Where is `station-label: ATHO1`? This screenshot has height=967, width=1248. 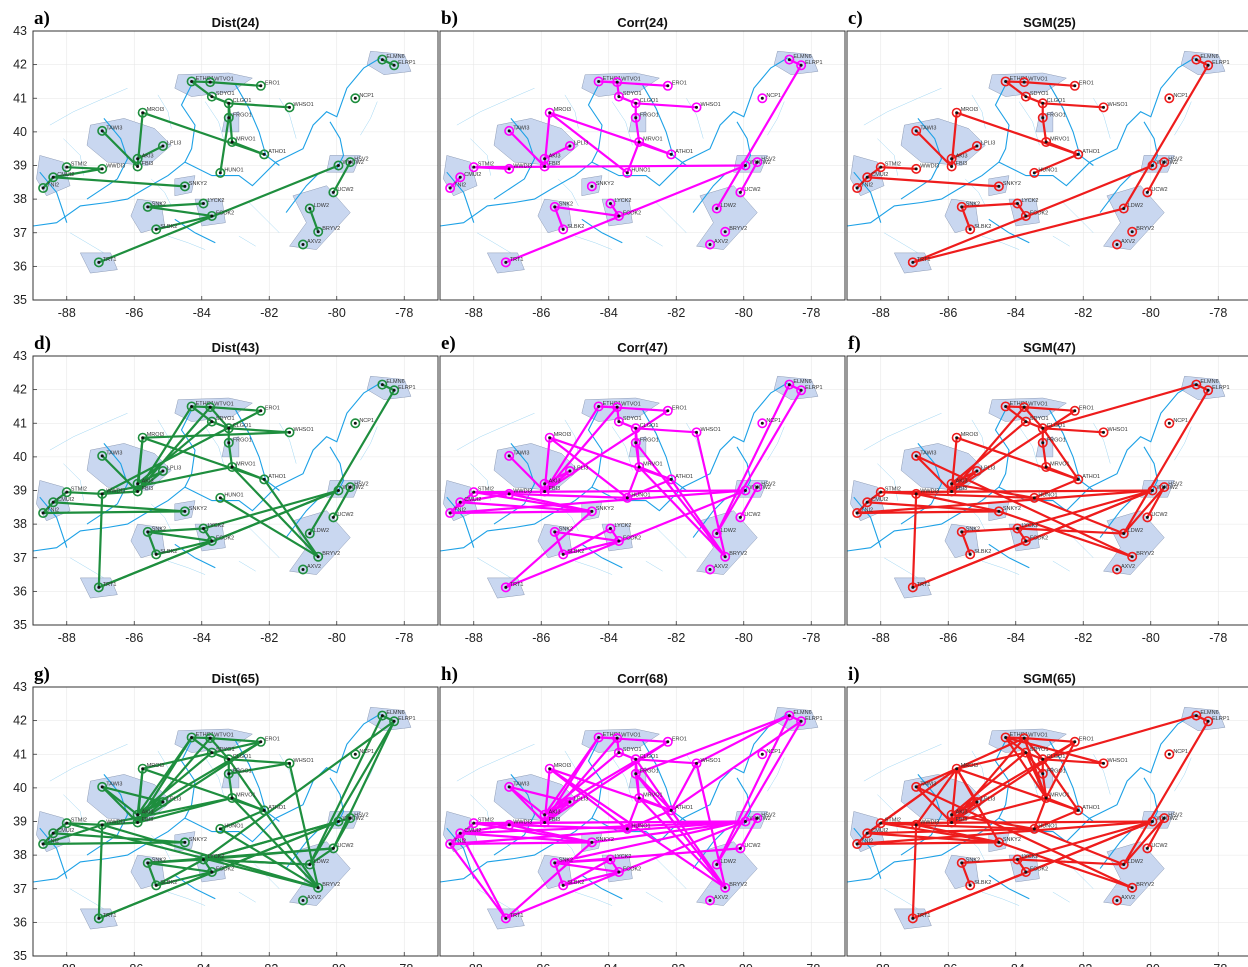
station-label: ATHO1 is located at coordinates (684, 808).